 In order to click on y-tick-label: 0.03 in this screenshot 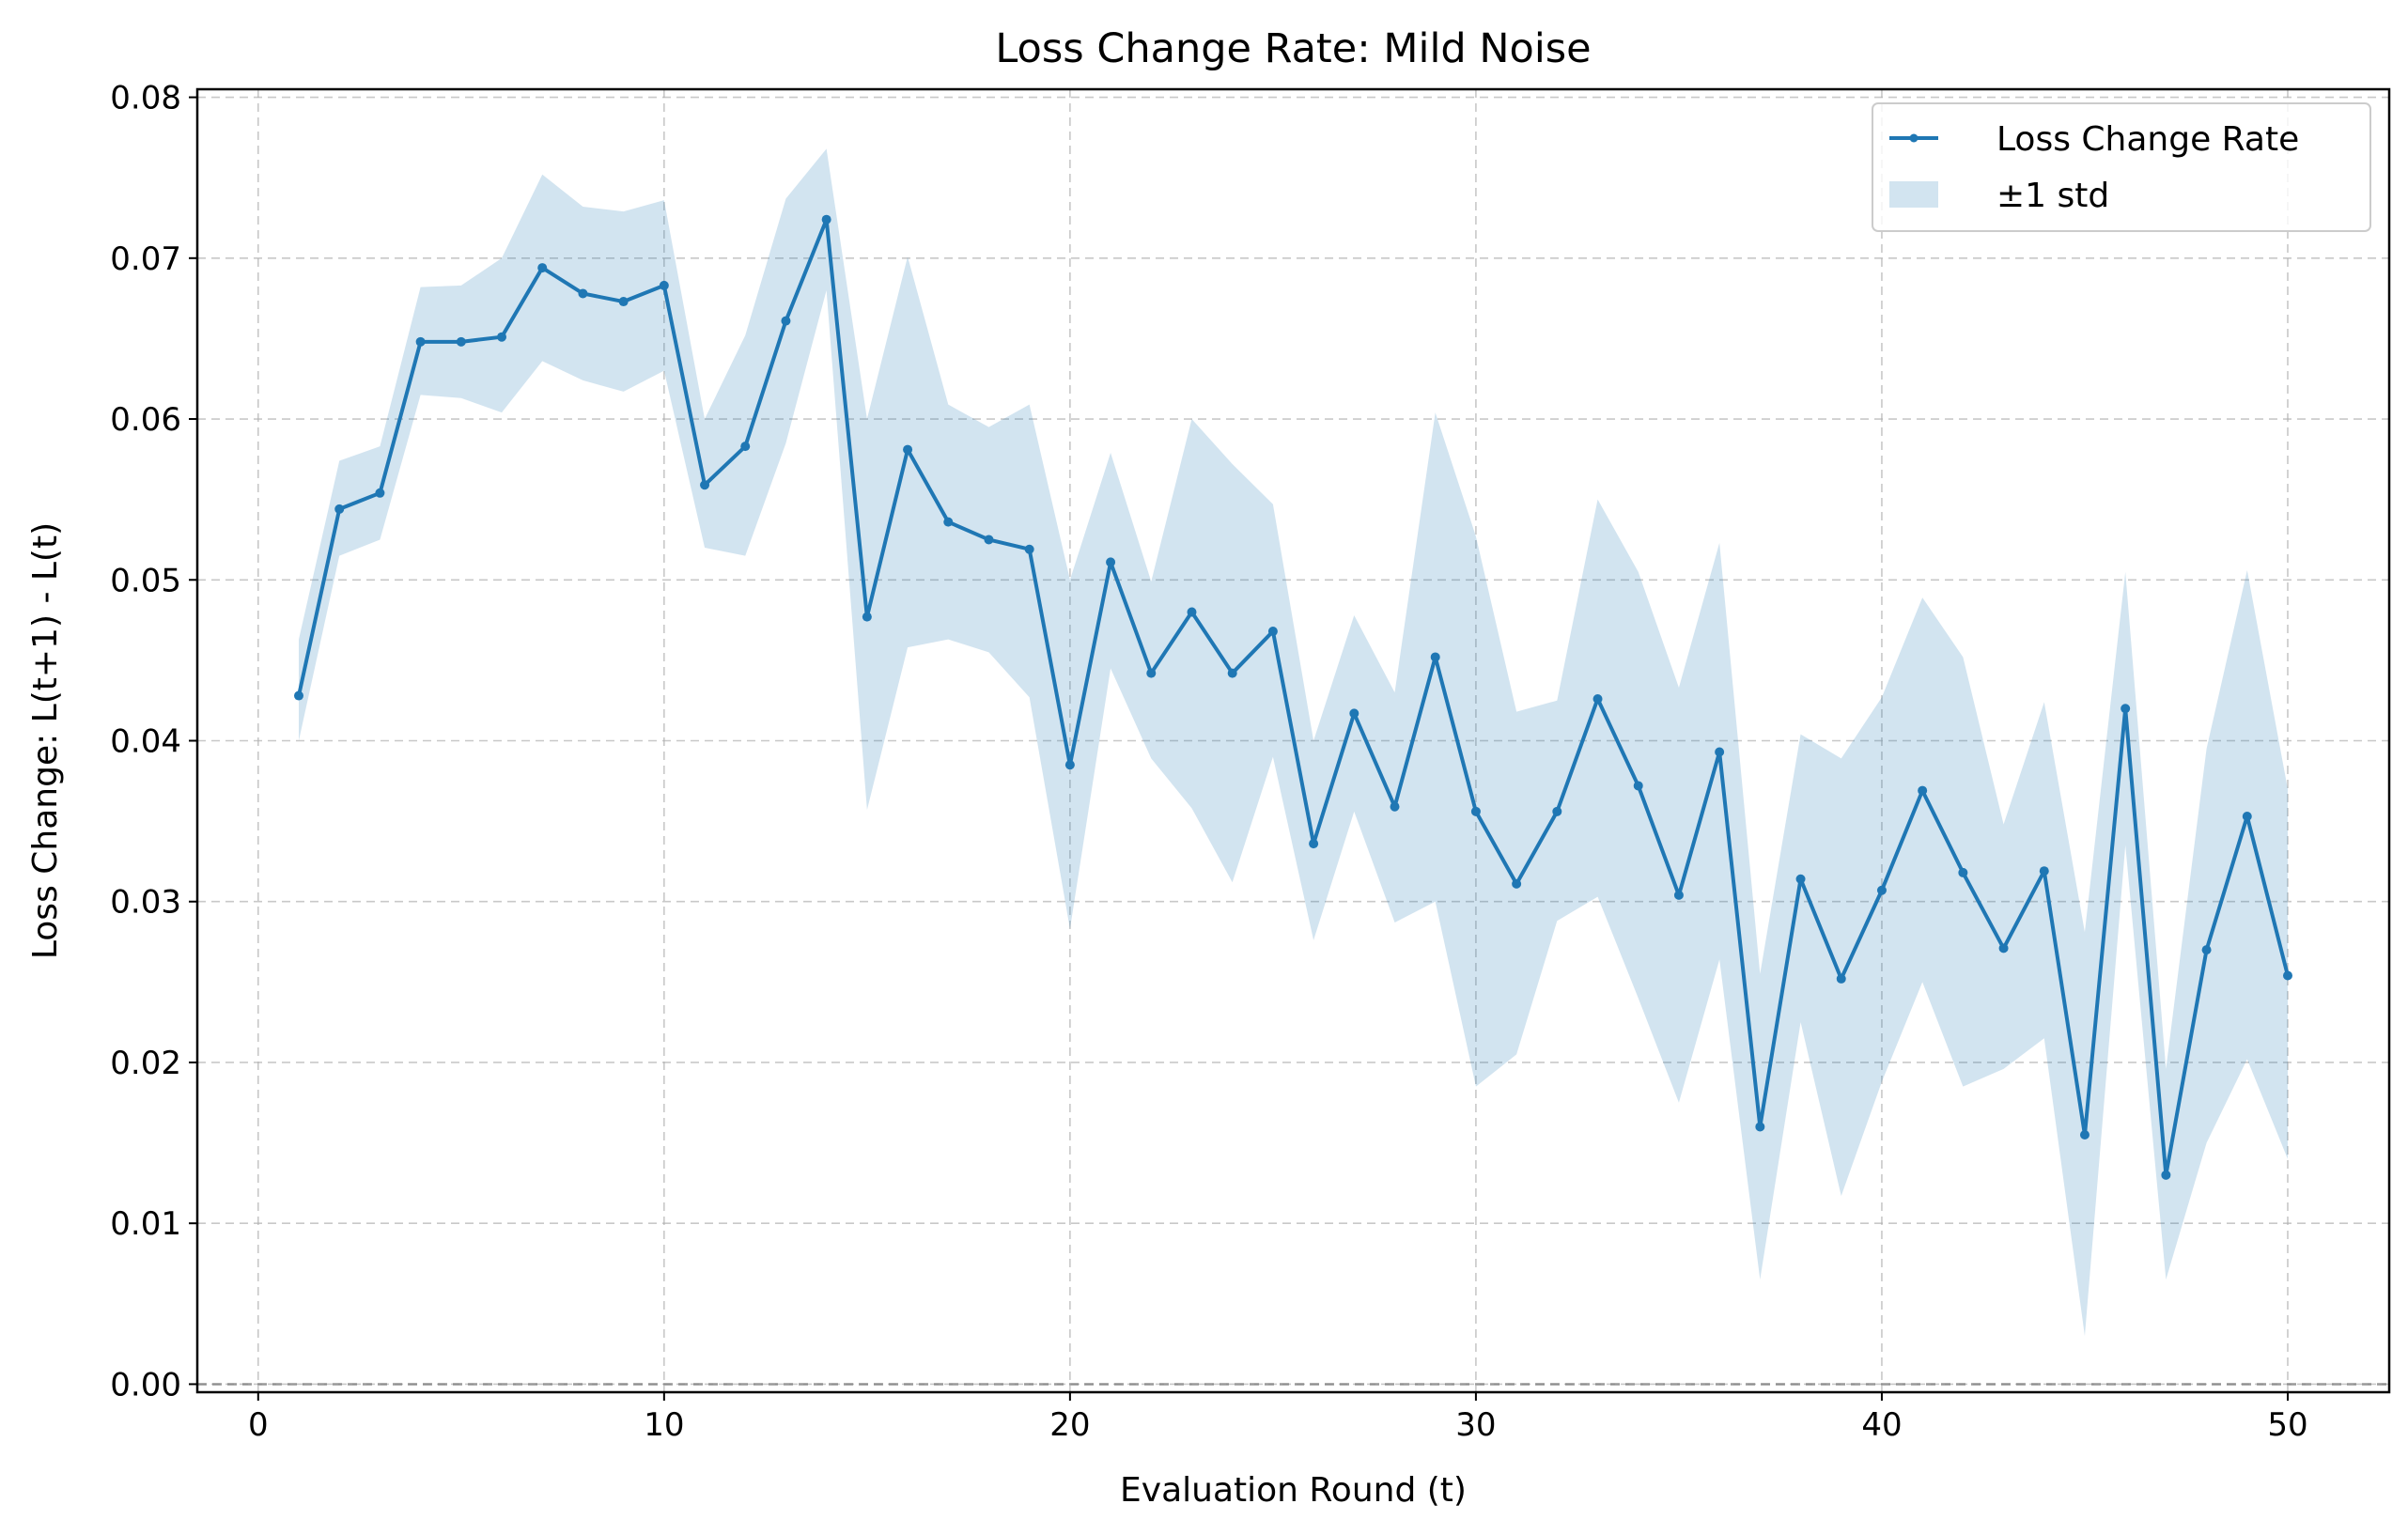, I will do `click(145, 903)`.